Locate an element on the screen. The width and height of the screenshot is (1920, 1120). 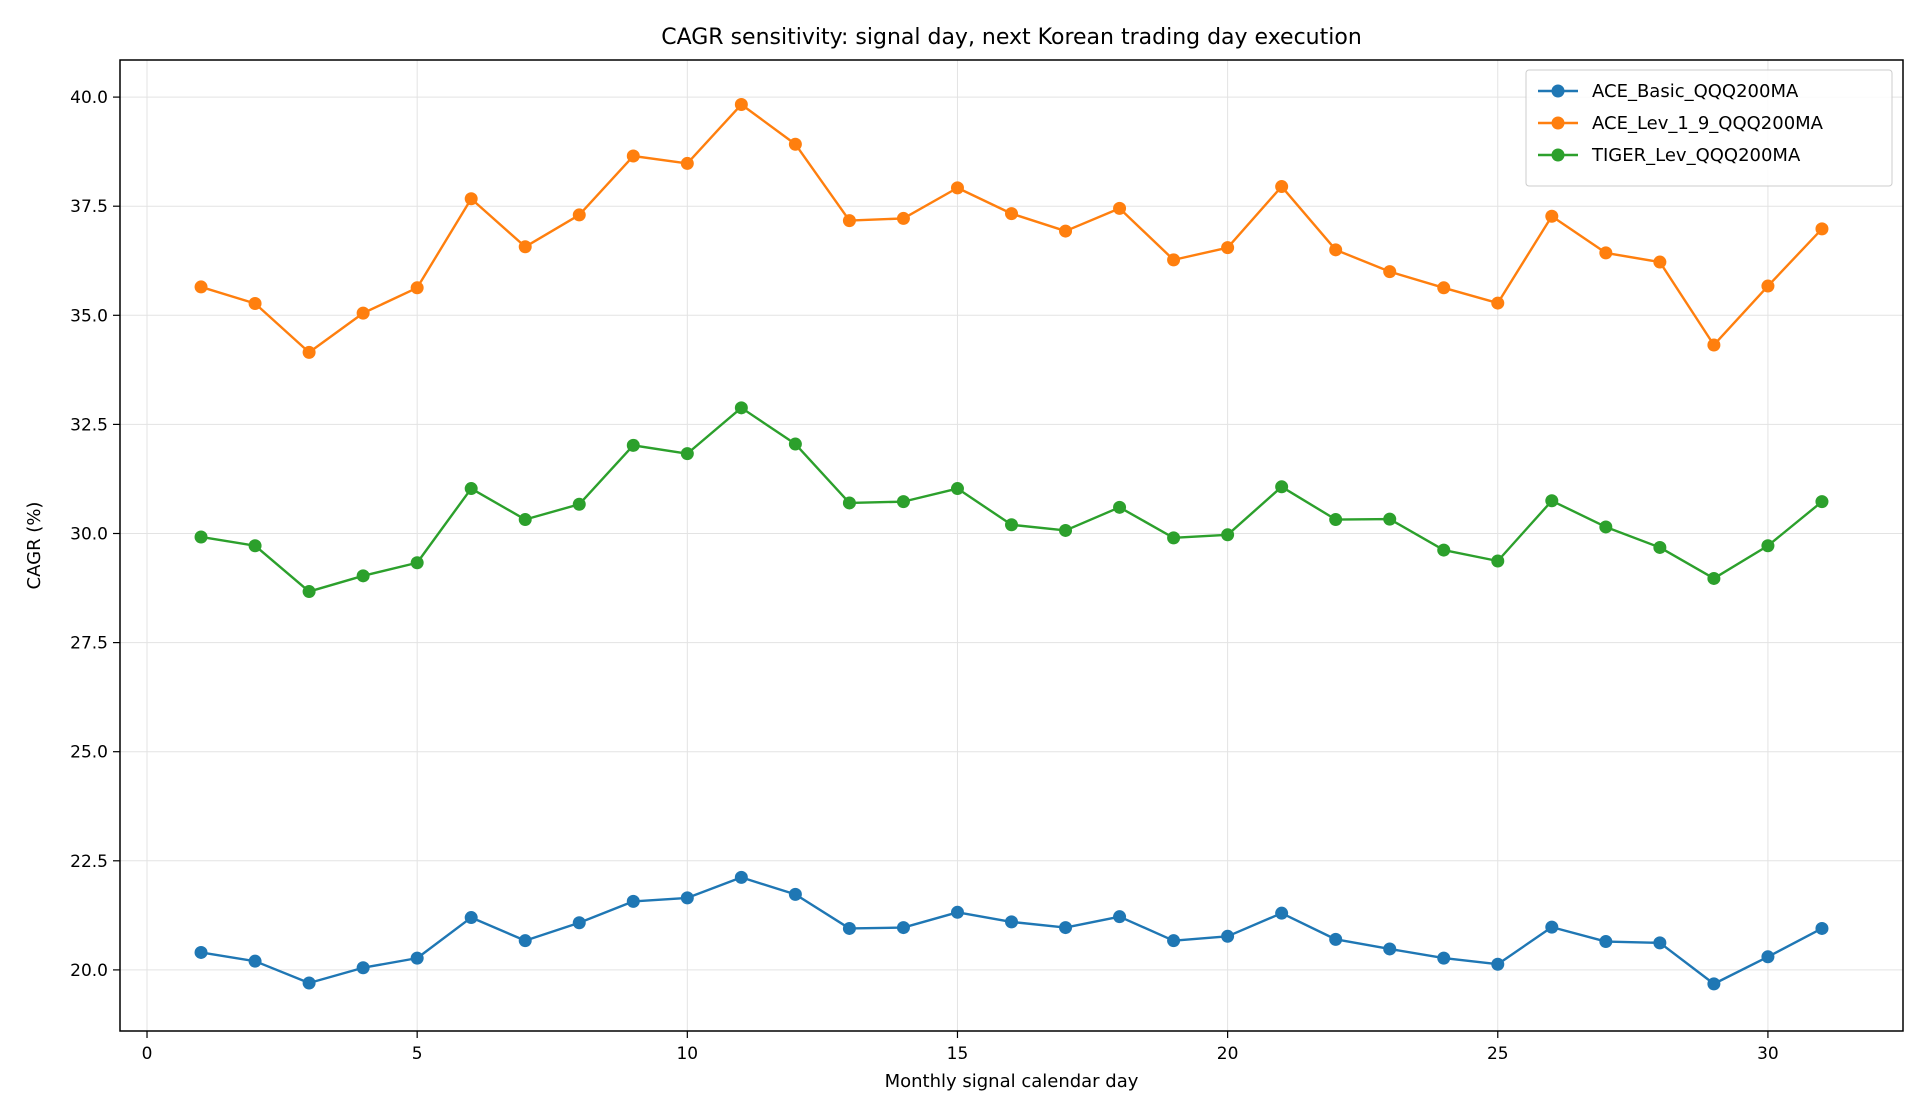
y-tick-label: 20.0 is located at coordinates (89, 971).